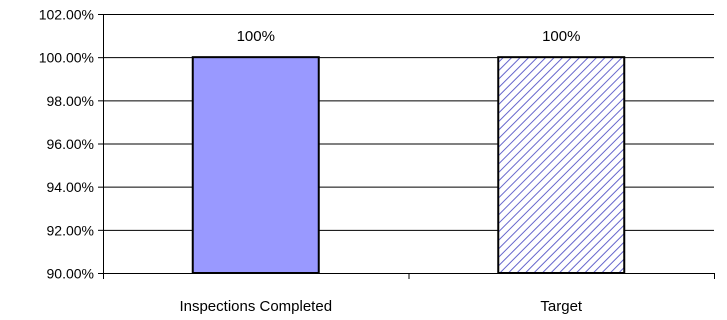  Describe the element at coordinates (70, 274) in the screenshot. I see `y-tick-label: 90.00%` at that location.